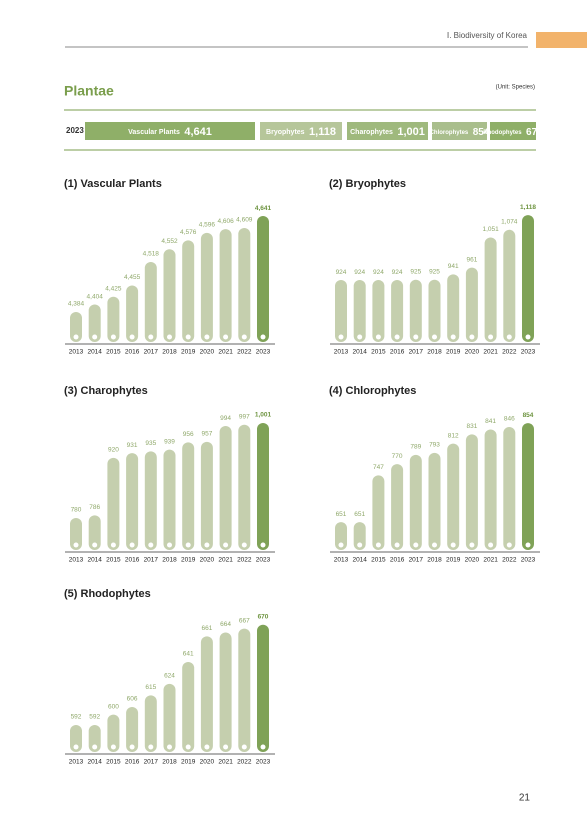  Describe the element at coordinates (263, 208) in the screenshot. I see `value-label: 4,641` at that location.